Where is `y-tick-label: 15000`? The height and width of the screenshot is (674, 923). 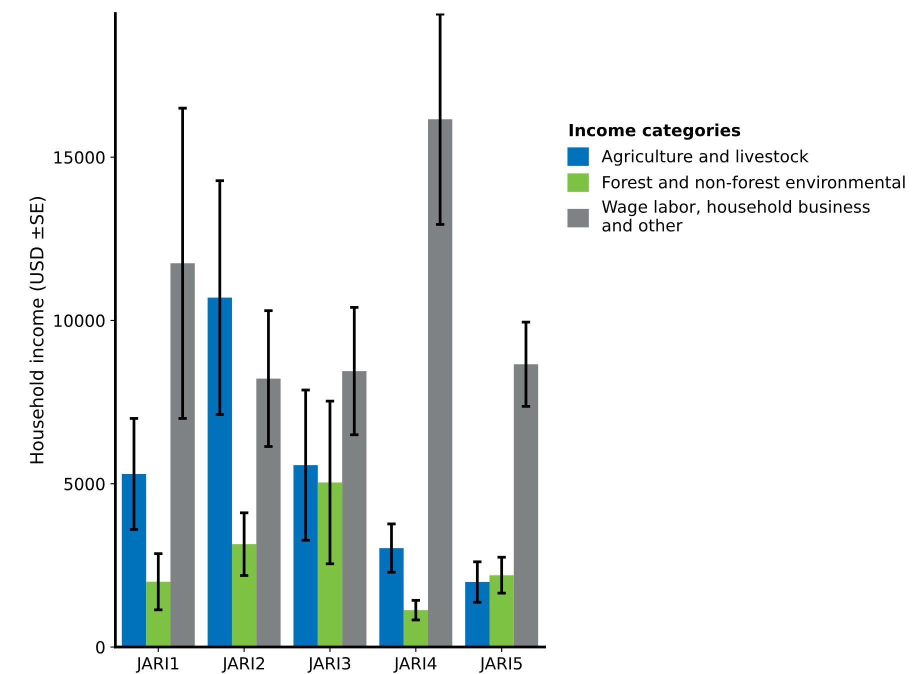 y-tick-label: 15000 is located at coordinates (79, 157).